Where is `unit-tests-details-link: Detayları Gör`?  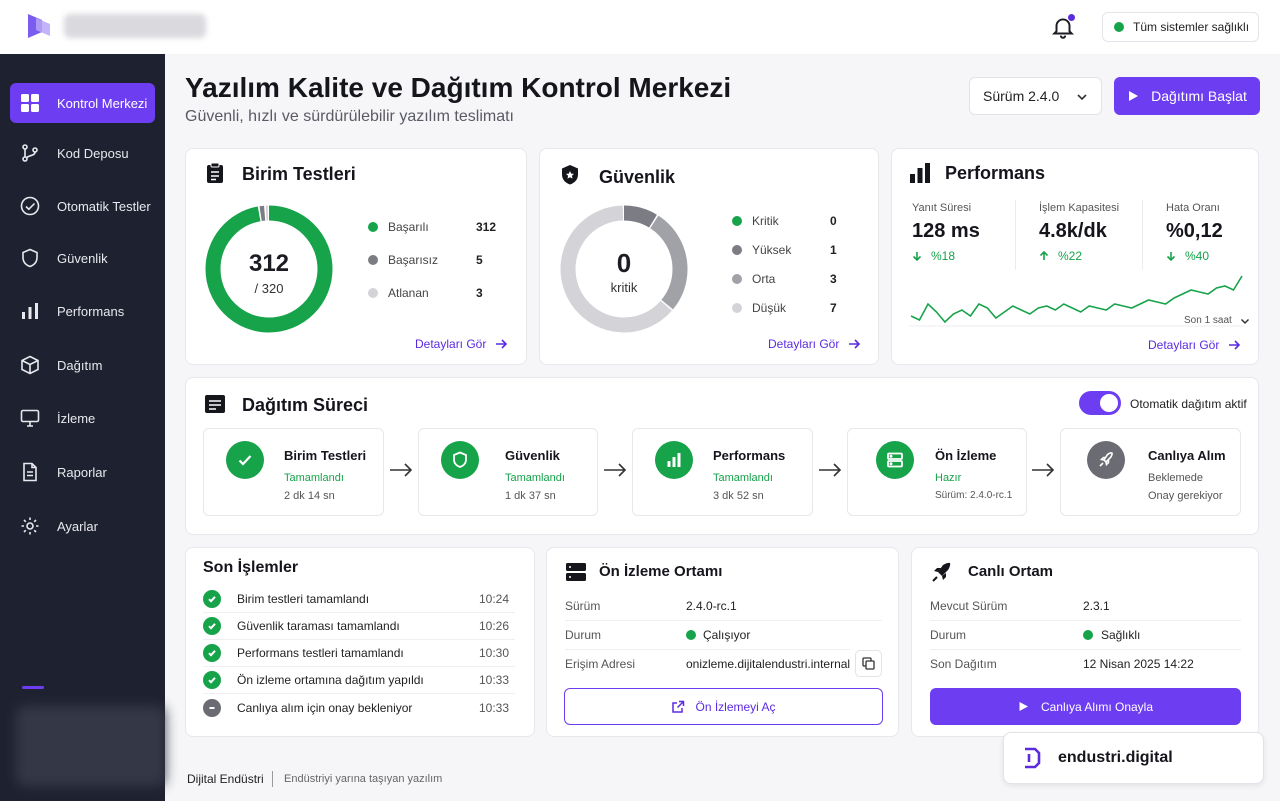
unit-tests-details-link: Detayları Gör is located at coordinates (461, 344).